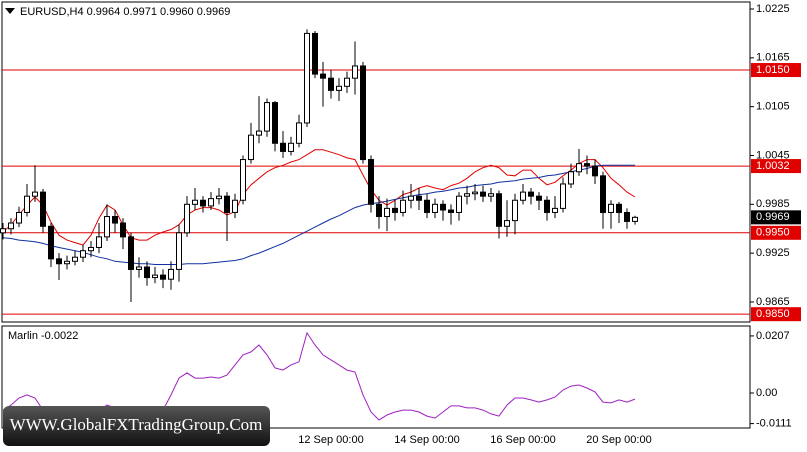 The height and width of the screenshot is (452, 807). I want to click on x-tick-label: 16 Sep 00:00, so click(522, 440).